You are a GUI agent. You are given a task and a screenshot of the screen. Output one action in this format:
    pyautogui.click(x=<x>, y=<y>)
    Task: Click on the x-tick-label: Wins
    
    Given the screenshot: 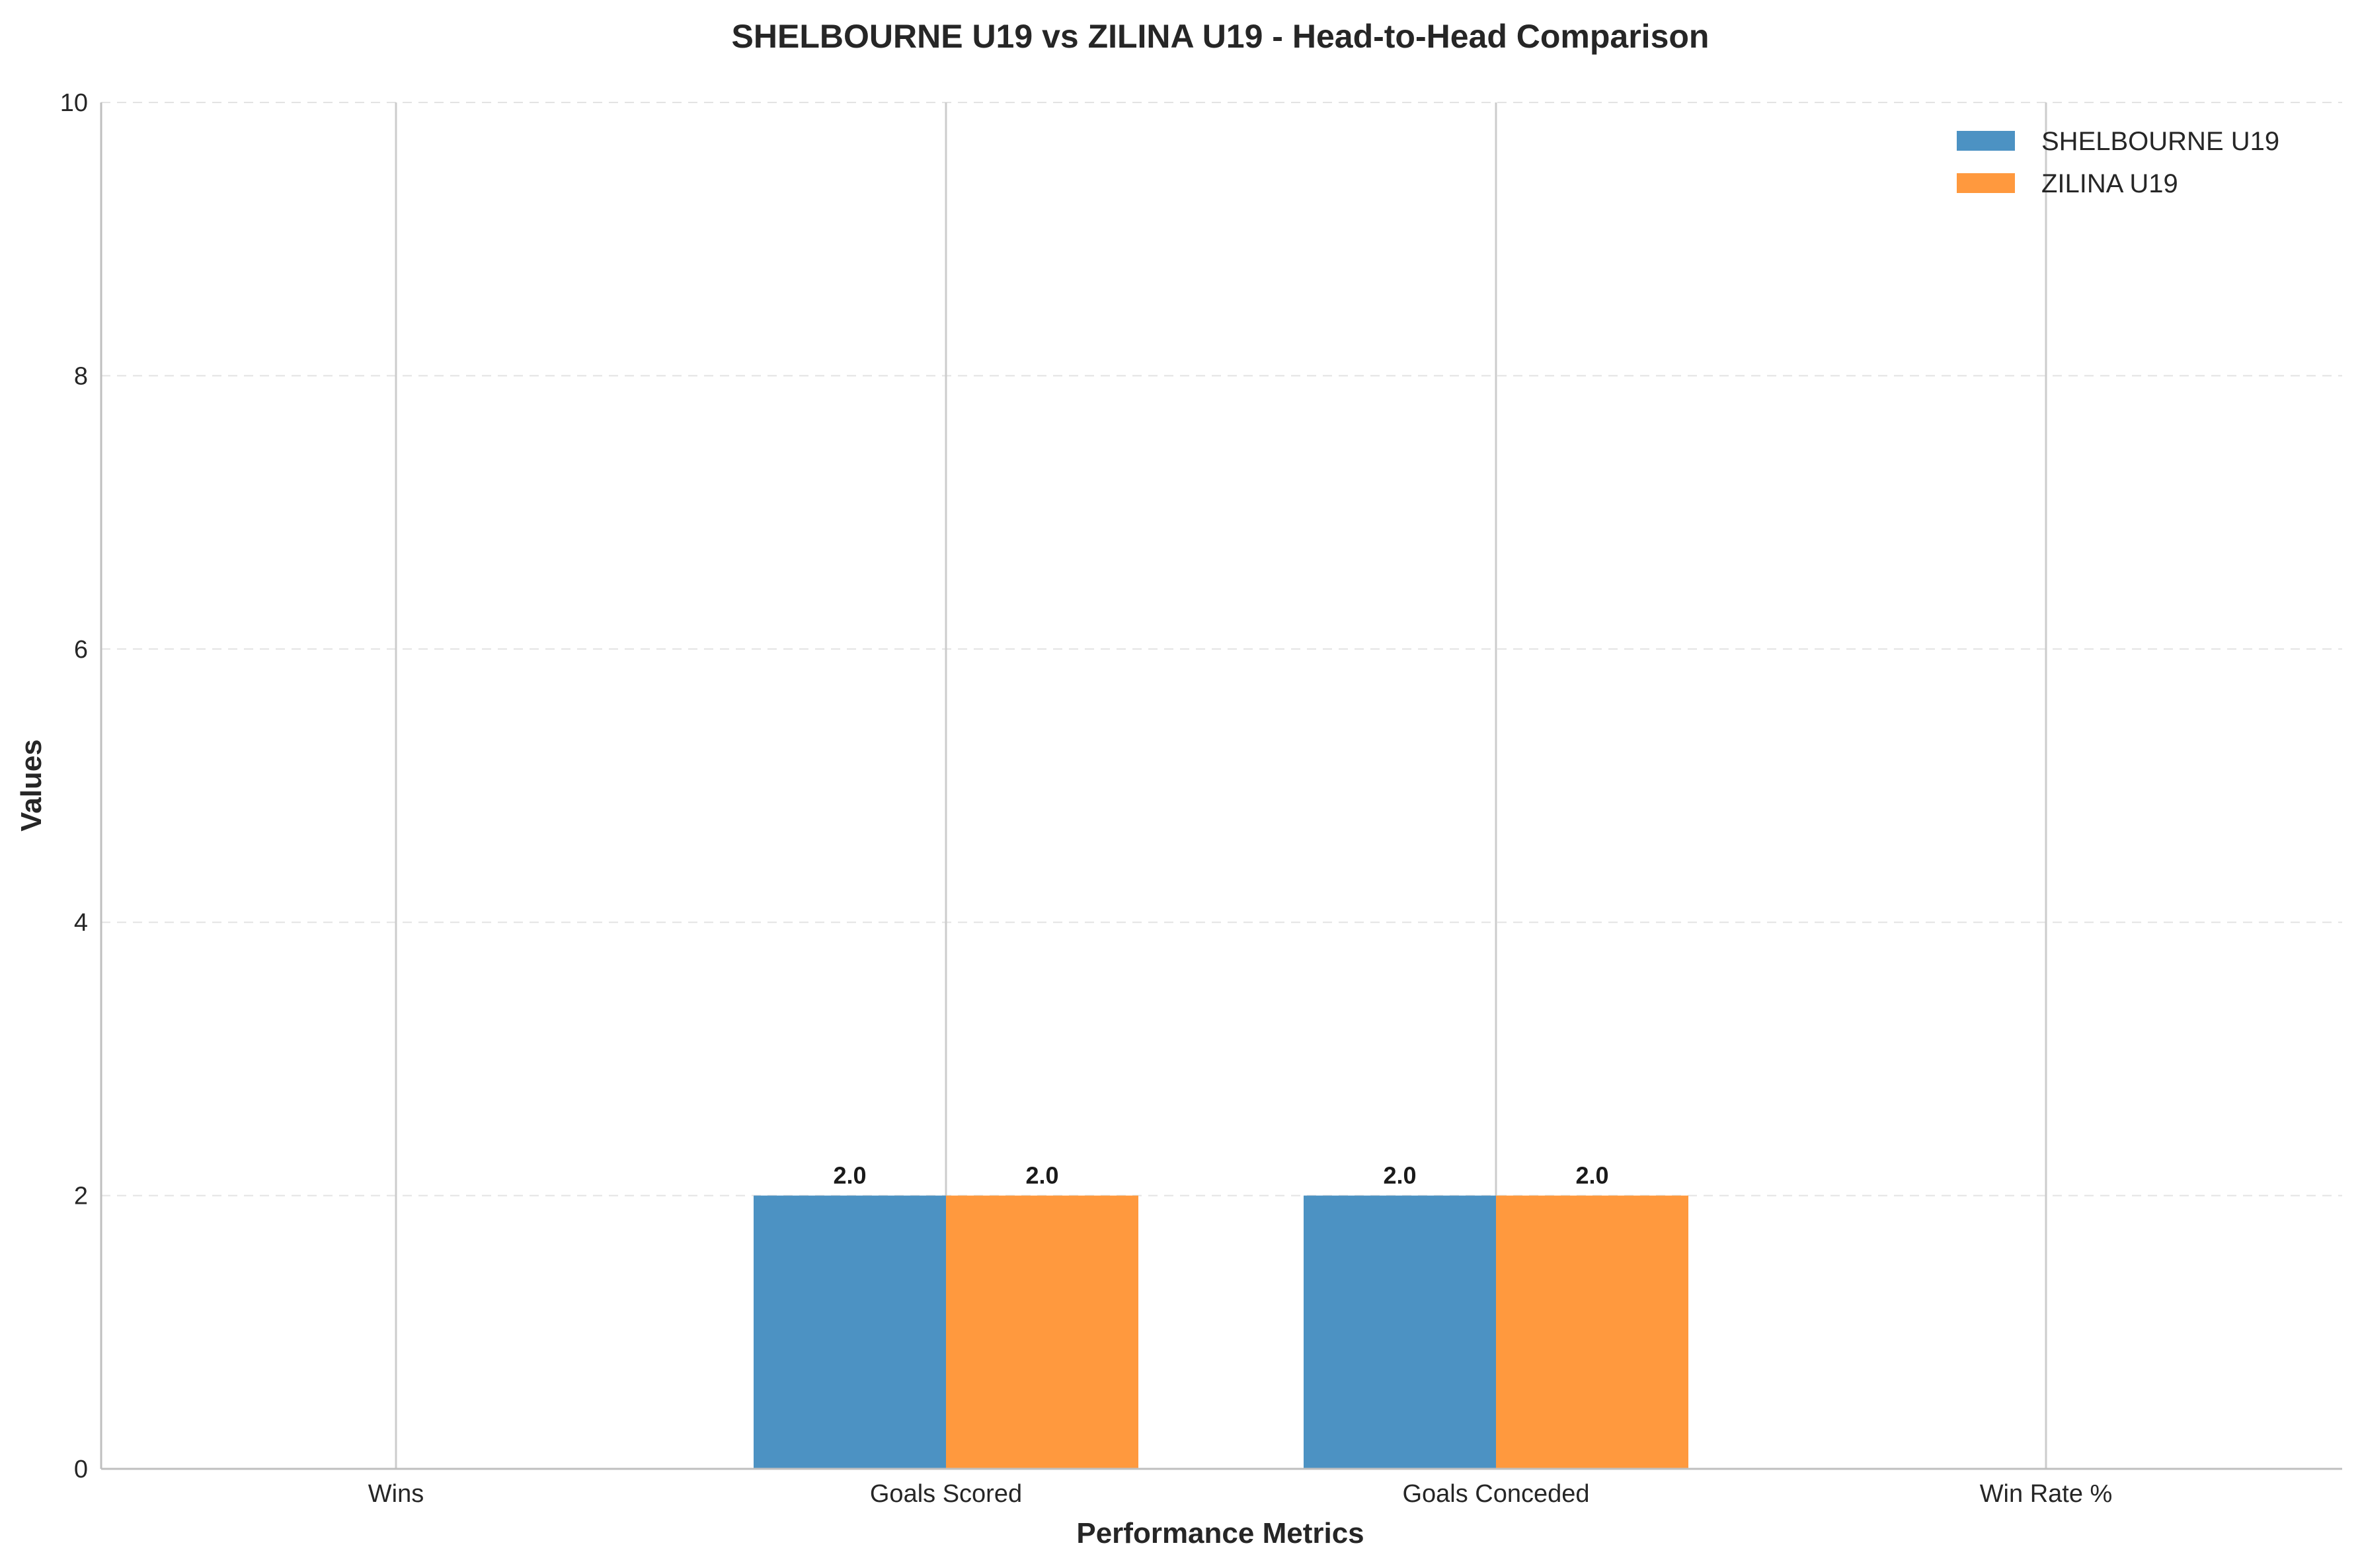 What is the action you would take?
    pyautogui.click(x=396, y=1494)
    